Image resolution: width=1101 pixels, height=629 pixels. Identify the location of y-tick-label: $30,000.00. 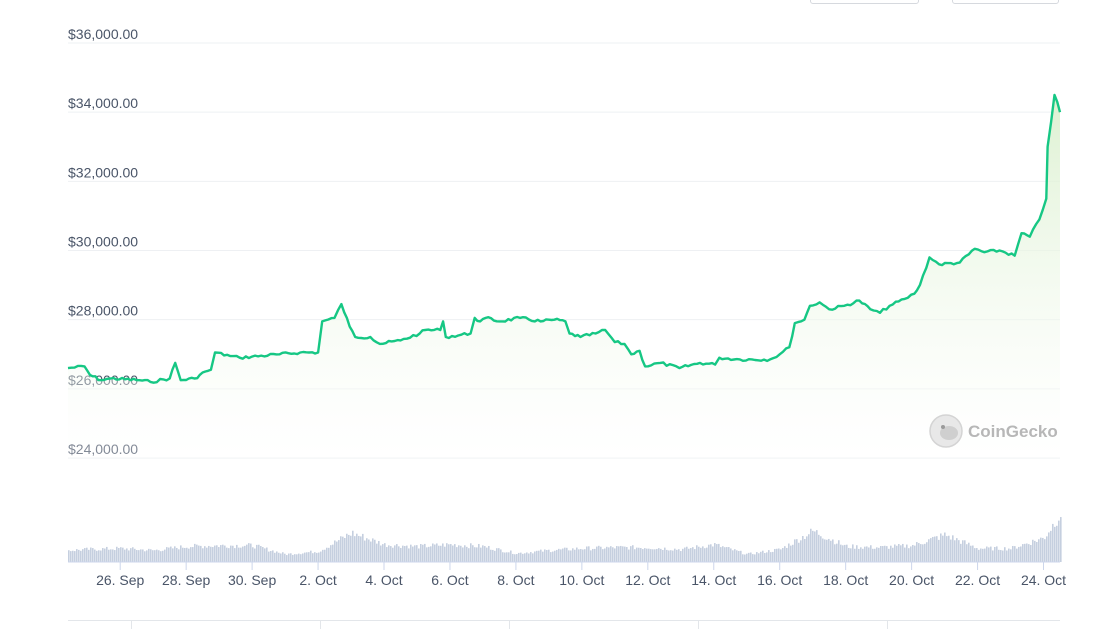
(103, 242).